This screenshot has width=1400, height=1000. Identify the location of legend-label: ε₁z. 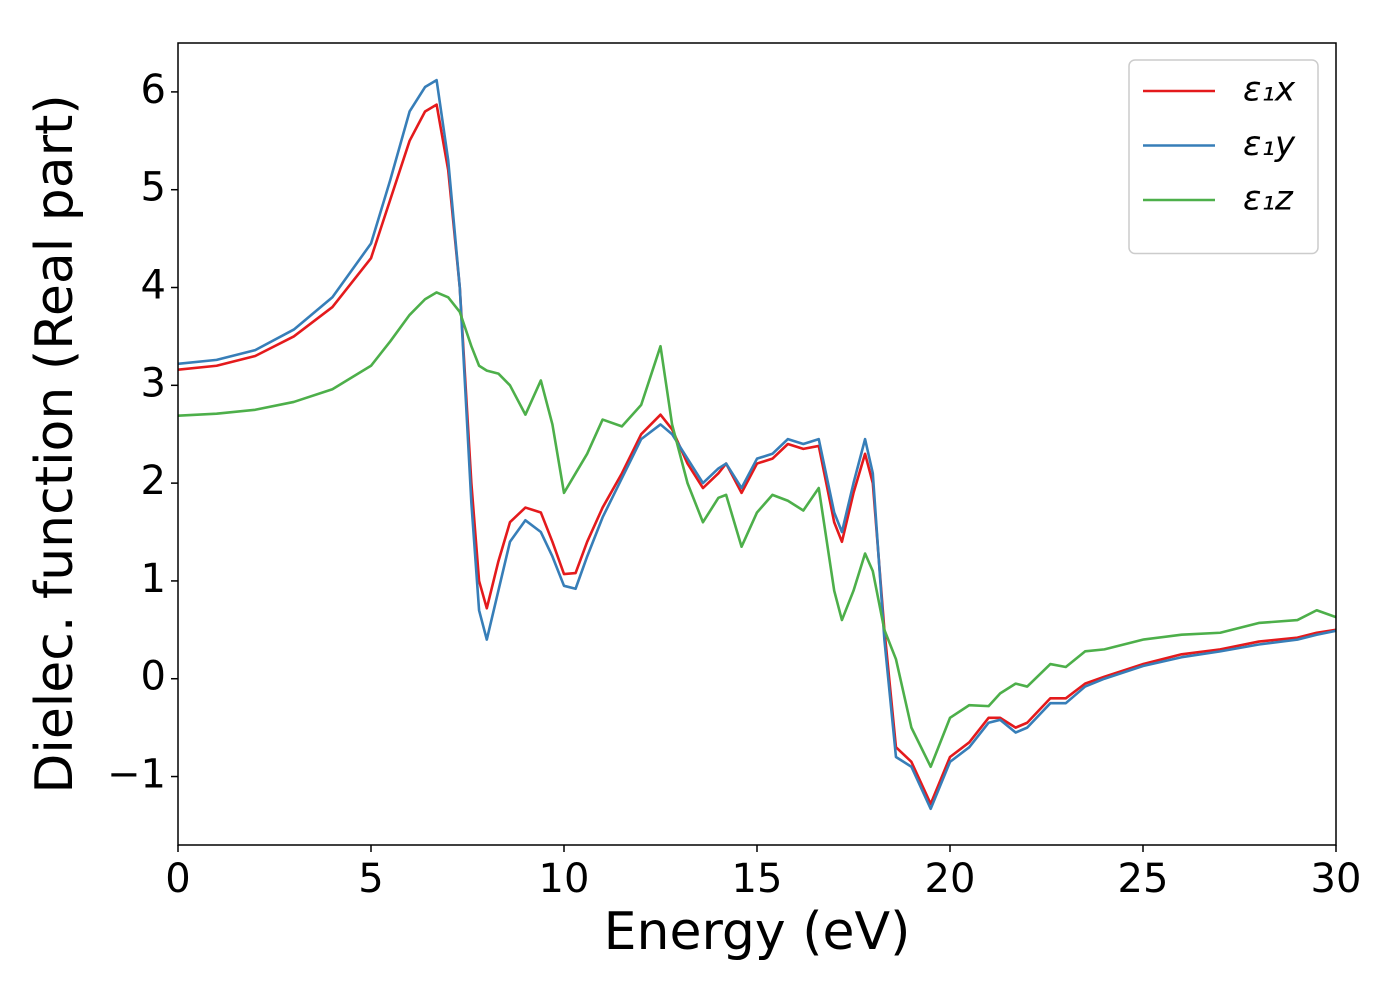
(1268, 199).